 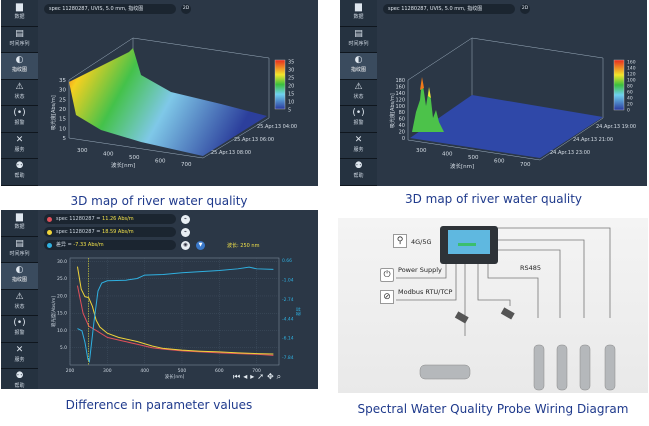 I want to click on colorbar-tick-label: 10, so click(x=291, y=103).